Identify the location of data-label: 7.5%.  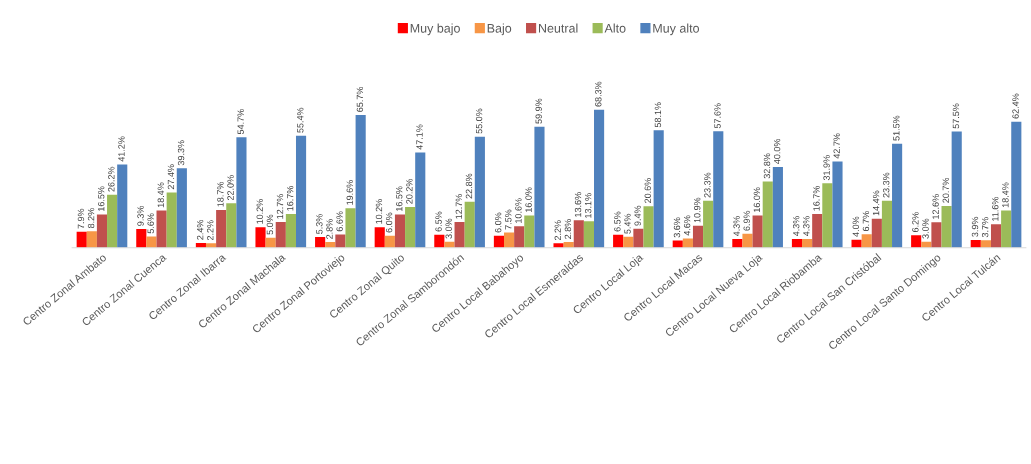
(508, 219).